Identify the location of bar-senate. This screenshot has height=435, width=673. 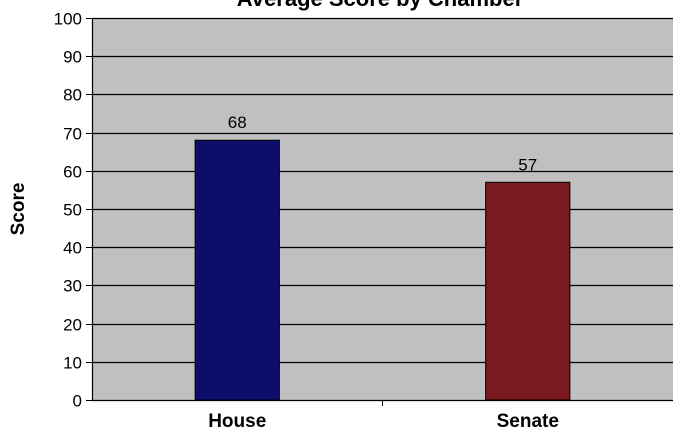
(528, 291).